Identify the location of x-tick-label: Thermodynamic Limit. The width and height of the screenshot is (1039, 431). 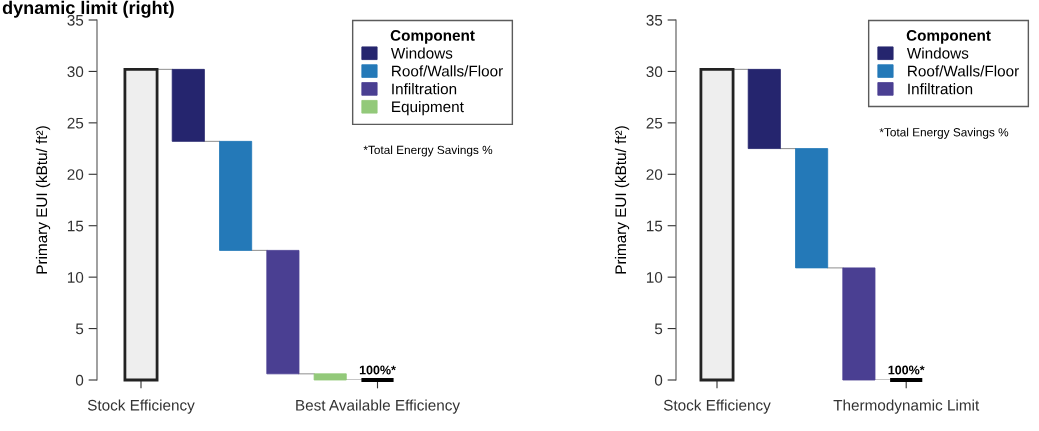
(906, 406).